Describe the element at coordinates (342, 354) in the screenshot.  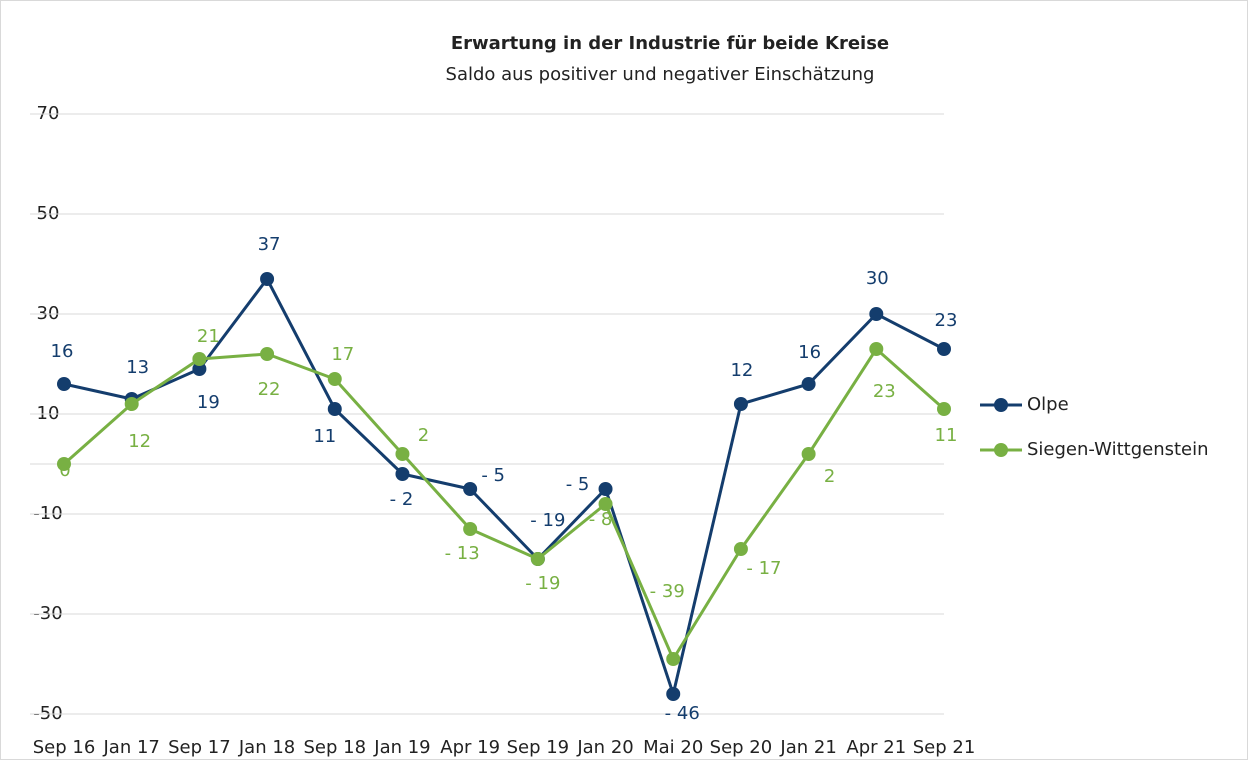
I see `data-label: 17` at that location.